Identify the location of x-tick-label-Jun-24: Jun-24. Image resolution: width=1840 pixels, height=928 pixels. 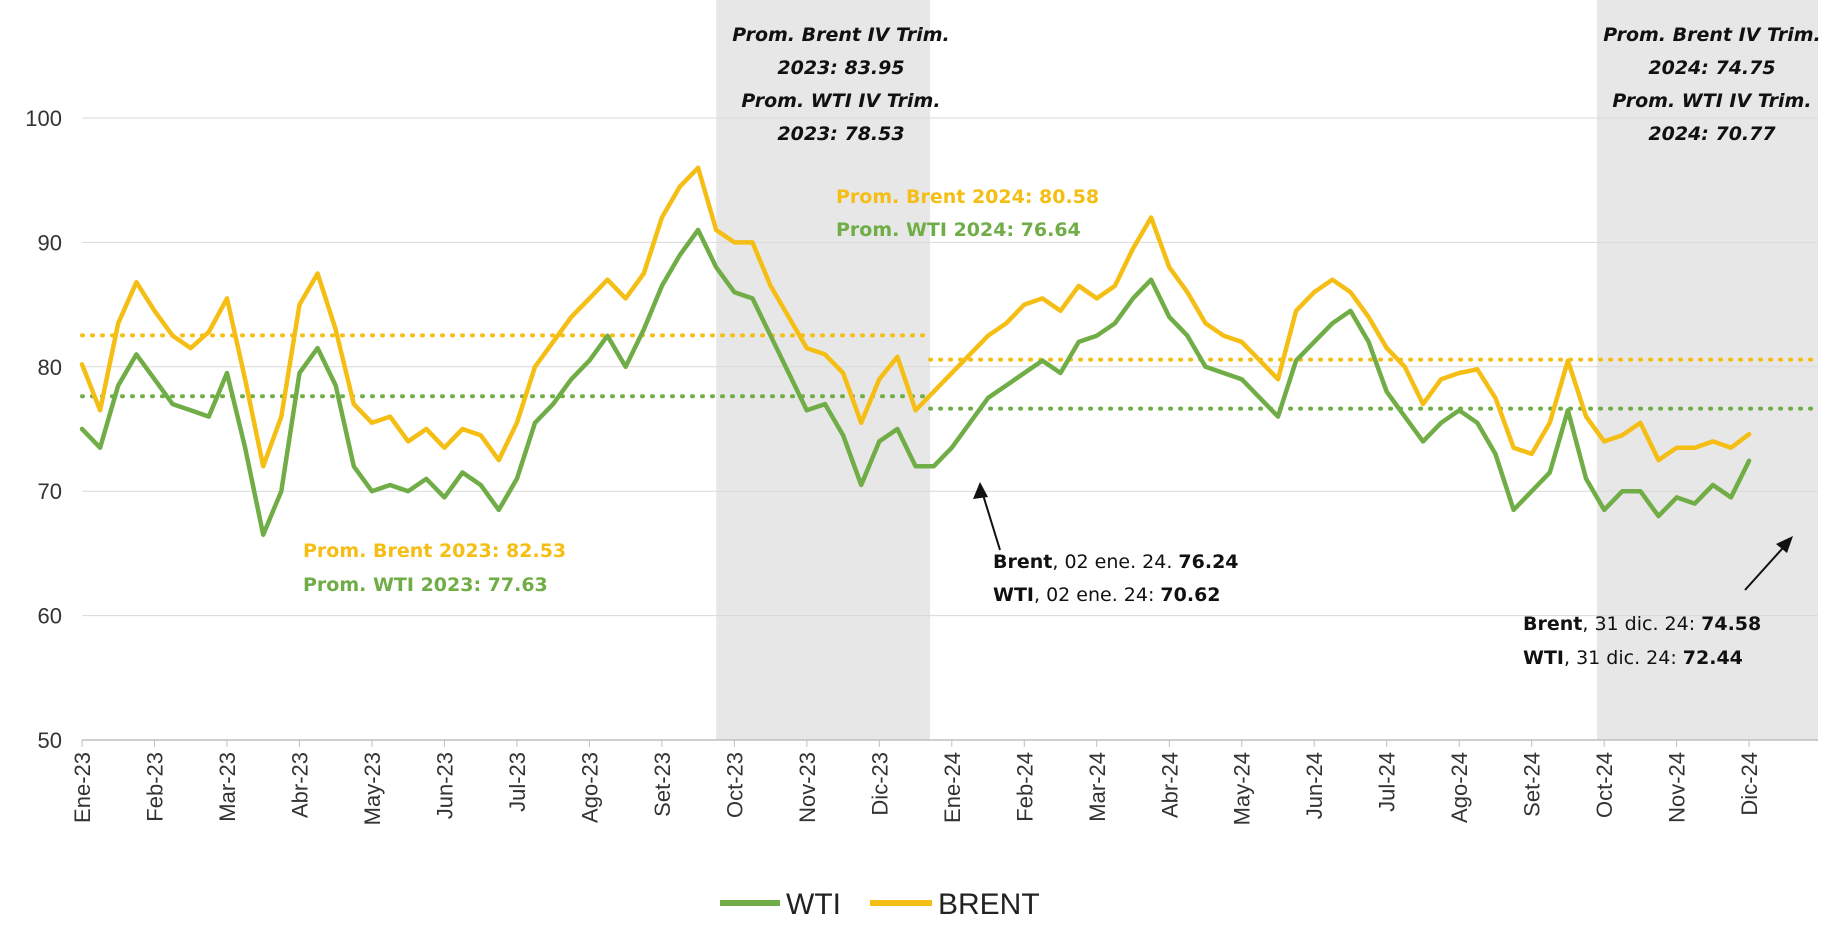
(1314, 785).